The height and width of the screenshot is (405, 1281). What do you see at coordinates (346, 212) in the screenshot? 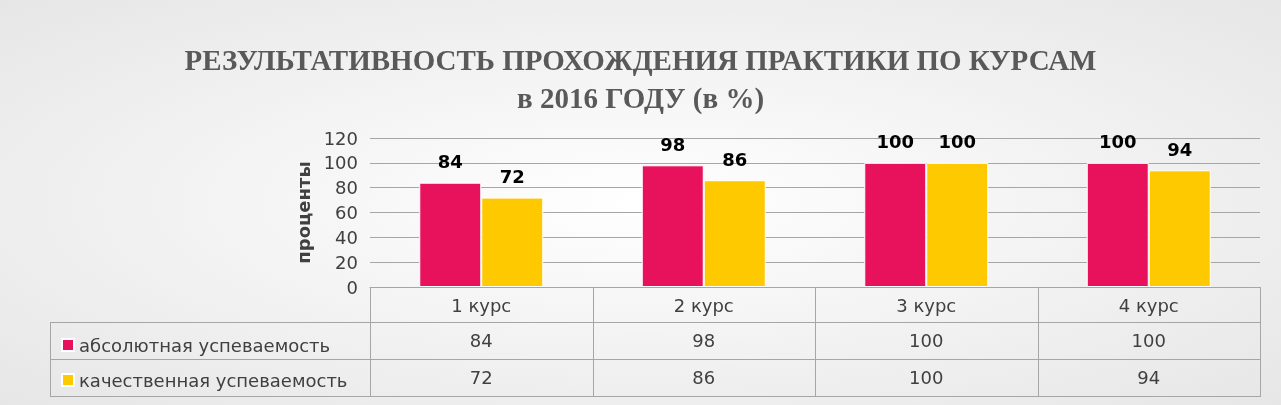
I see `y-tick-label: 60` at bounding box center [346, 212].